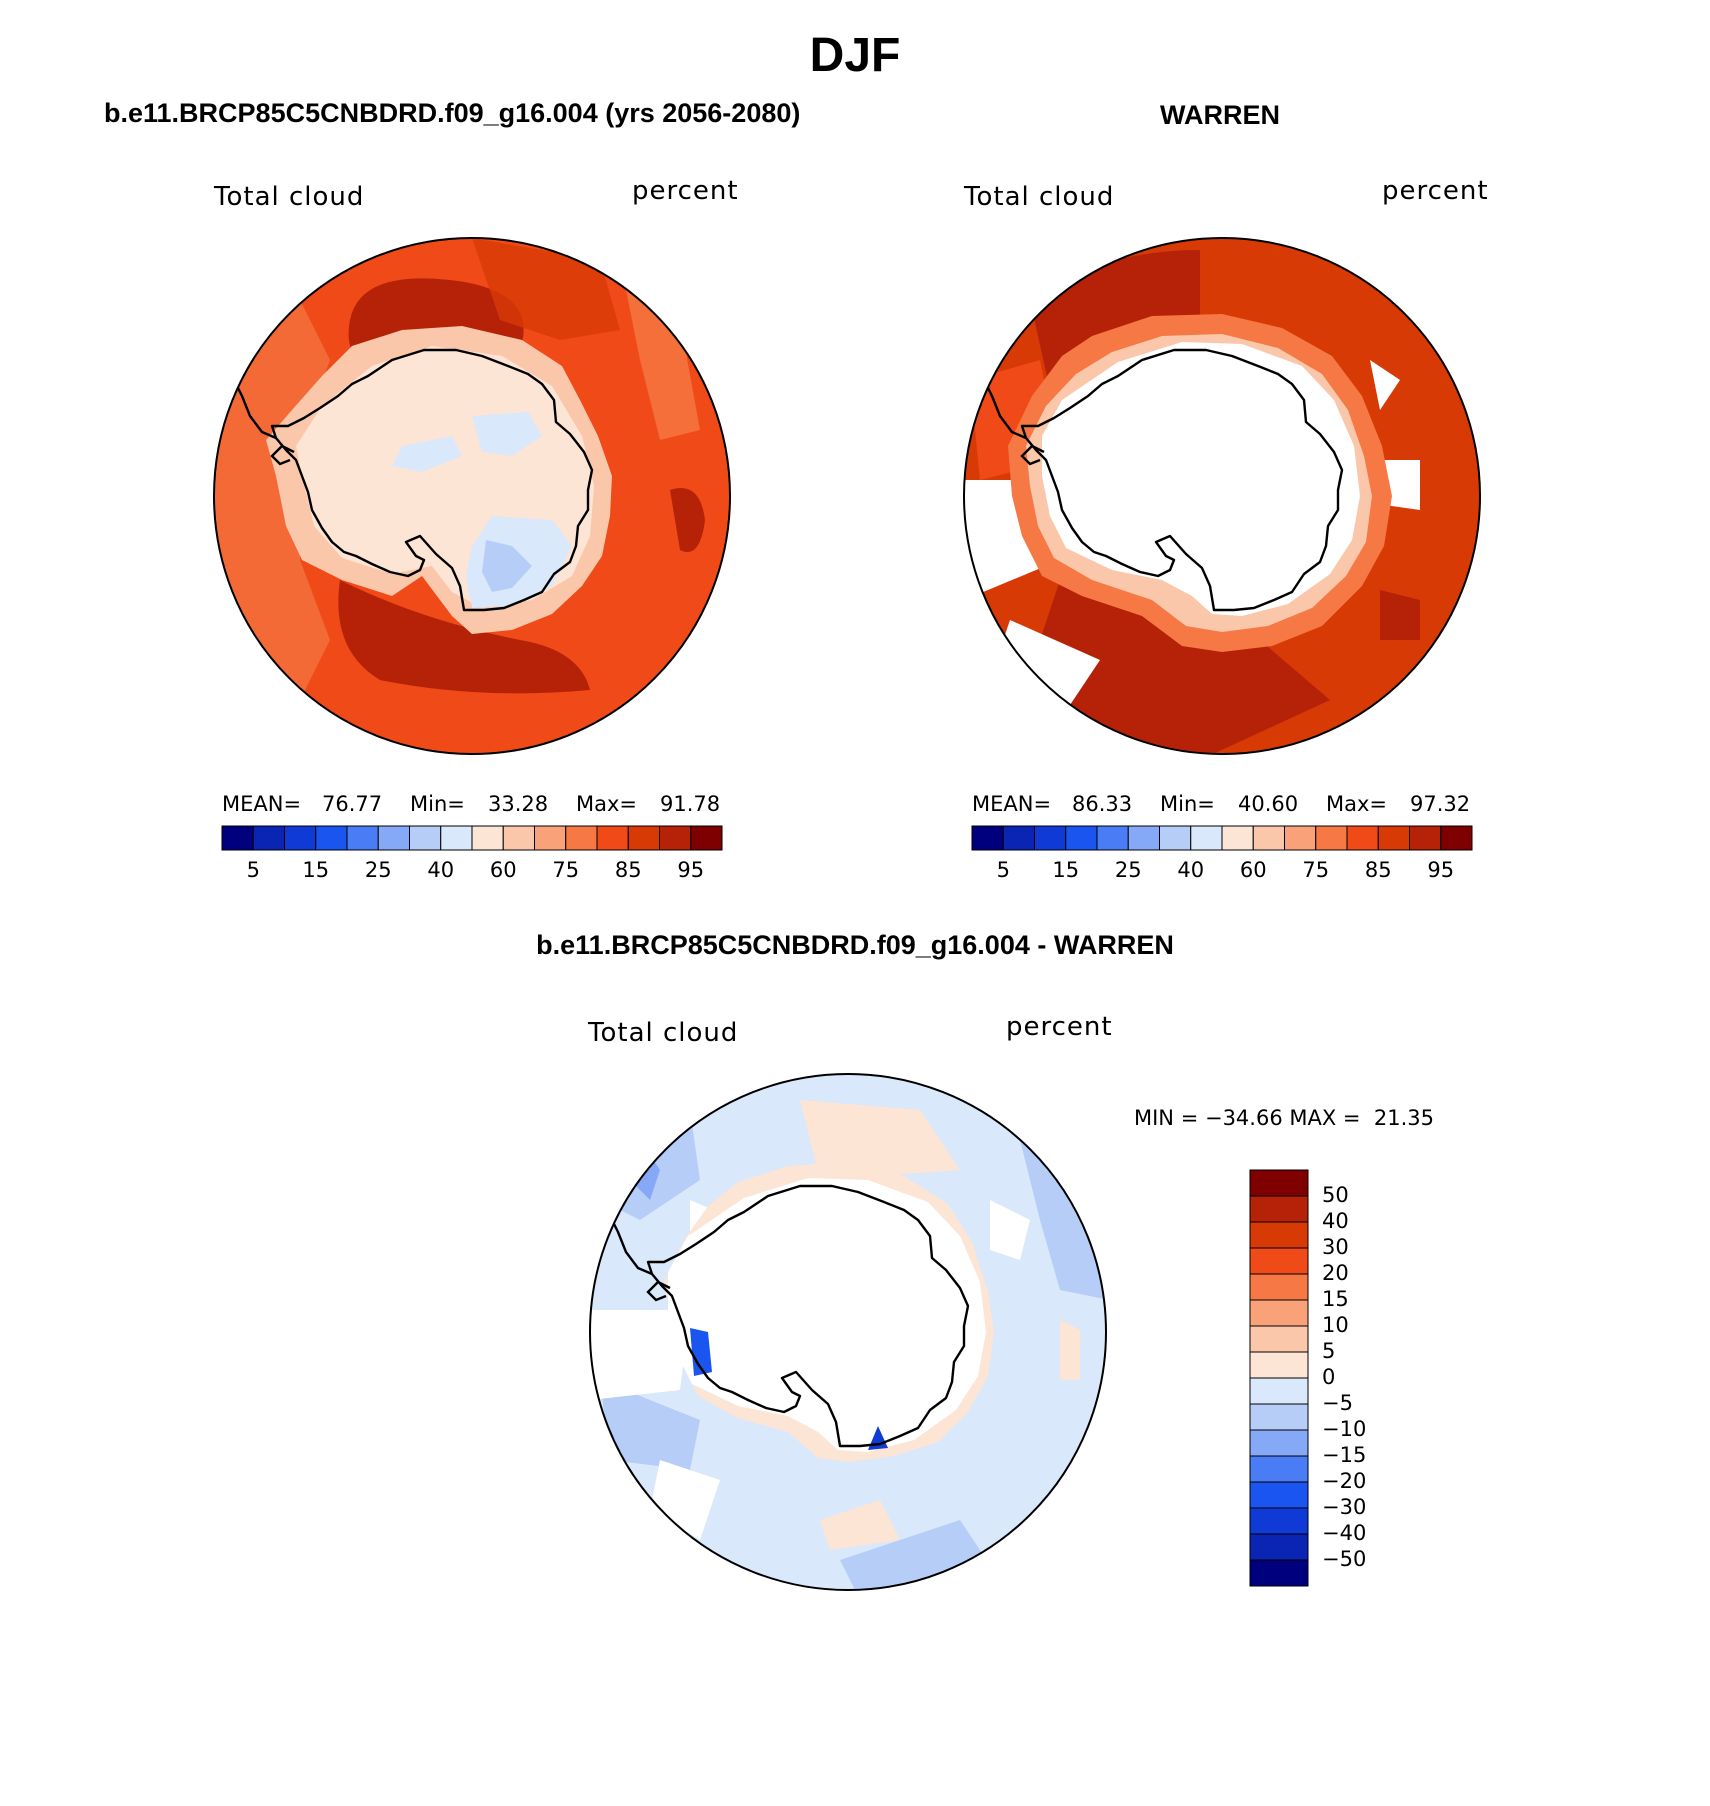 The height and width of the screenshot is (1806, 1710). What do you see at coordinates (855, 55) in the screenshot?
I see `figure-title: DJF` at bounding box center [855, 55].